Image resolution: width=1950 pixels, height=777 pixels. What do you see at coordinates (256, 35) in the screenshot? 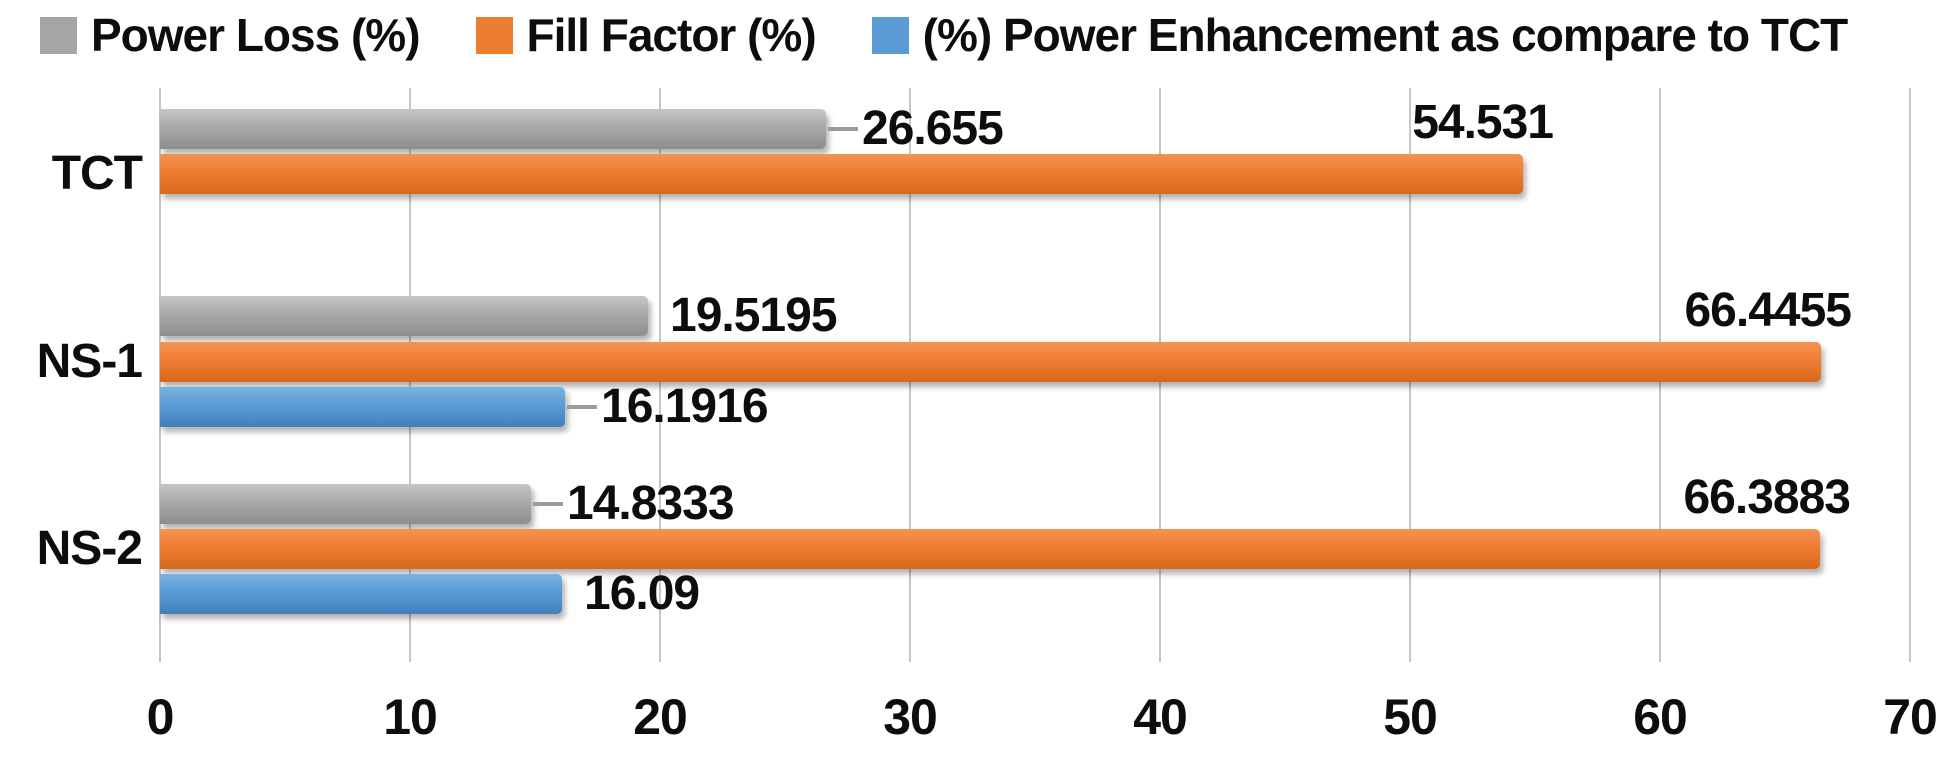
I see `legend-label: Power Loss (%)` at bounding box center [256, 35].